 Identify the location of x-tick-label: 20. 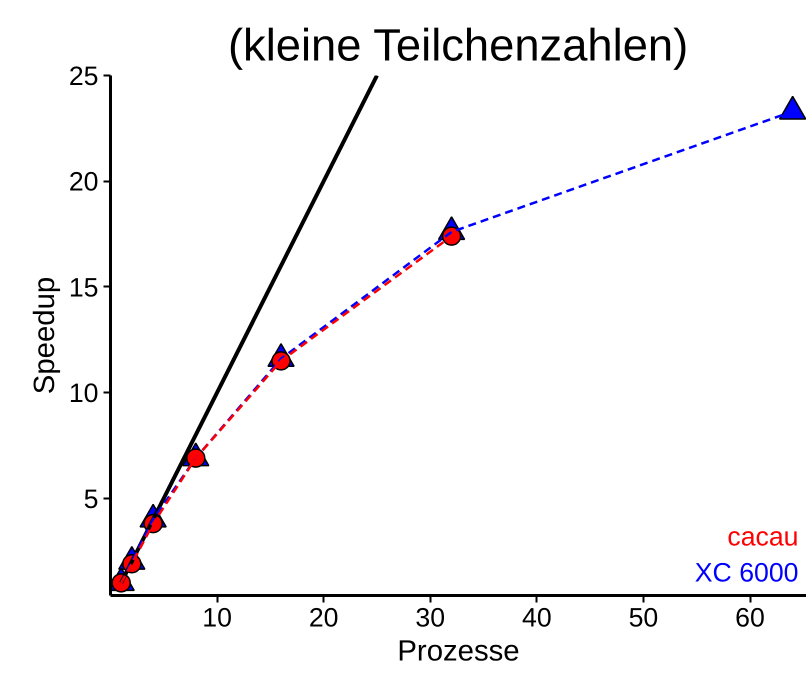
(323, 617).